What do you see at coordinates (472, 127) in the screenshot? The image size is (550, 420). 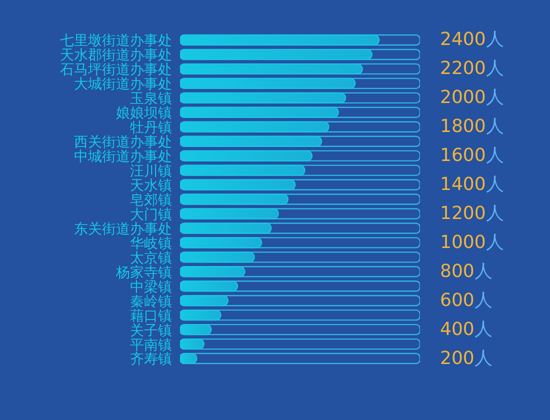 I see `text: 1800人` at bounding box center [472, 127].